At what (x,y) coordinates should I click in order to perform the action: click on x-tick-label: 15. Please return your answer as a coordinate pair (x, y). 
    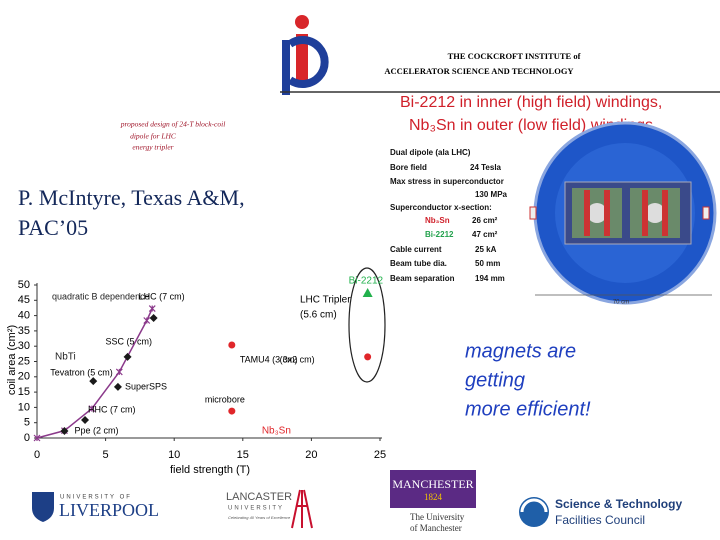
    Looking at the image, I should click on (243, 455).